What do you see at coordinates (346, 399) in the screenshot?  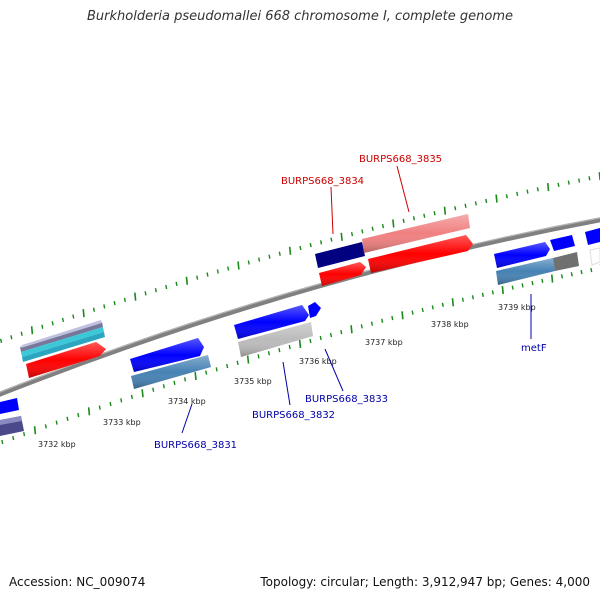 I see `gene-label-burps668-3833: BURPS668_3833` at bounding box center [346, 399].